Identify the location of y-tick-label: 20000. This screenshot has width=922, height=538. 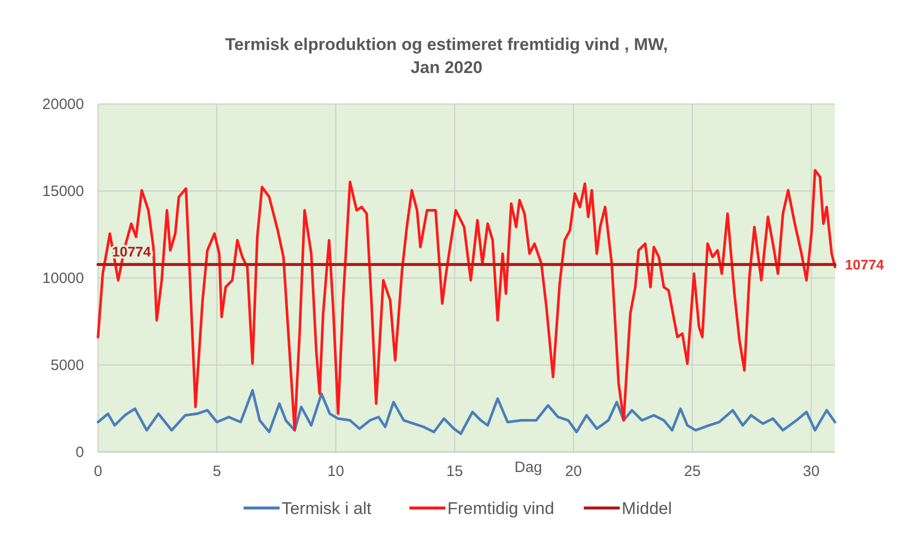
(63, 104).